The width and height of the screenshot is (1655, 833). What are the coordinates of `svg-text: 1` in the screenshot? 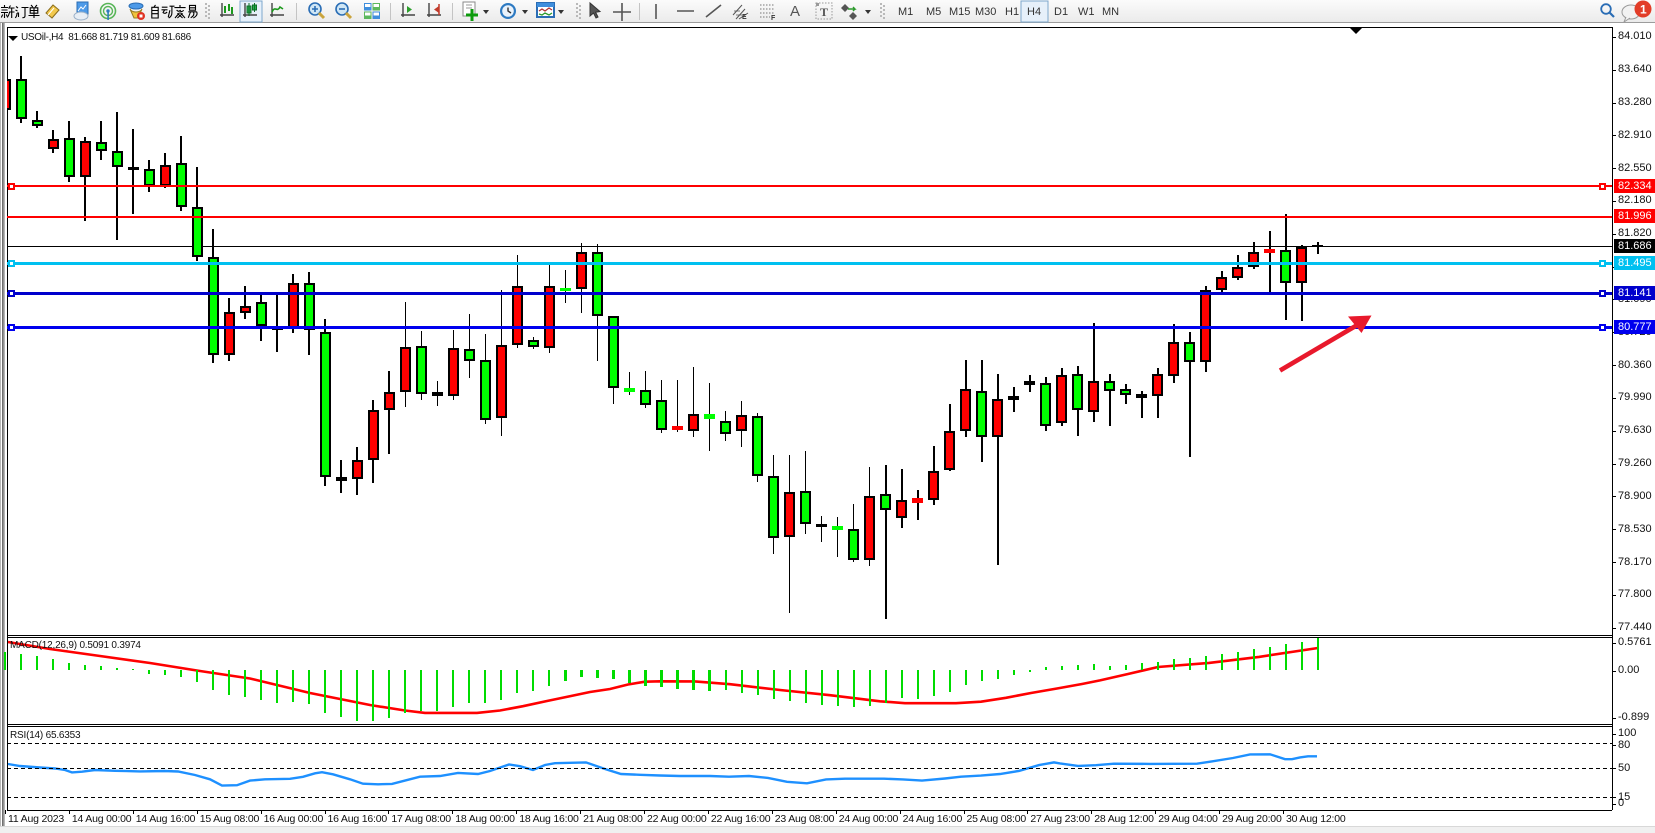 It's located at (1643, 10).